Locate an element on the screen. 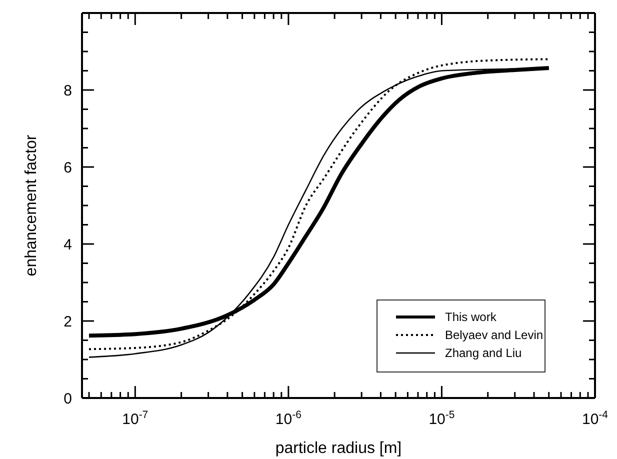 This screenshot has height=459, width=617. legend-label: Belyaev and Levin is located at coordinates (494, 335).